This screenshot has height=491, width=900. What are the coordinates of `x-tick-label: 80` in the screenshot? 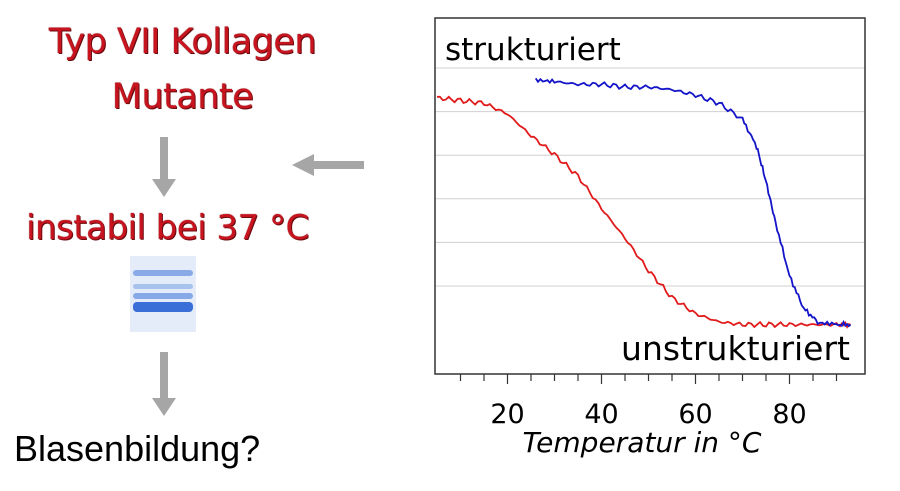 It's located at (789, 414).